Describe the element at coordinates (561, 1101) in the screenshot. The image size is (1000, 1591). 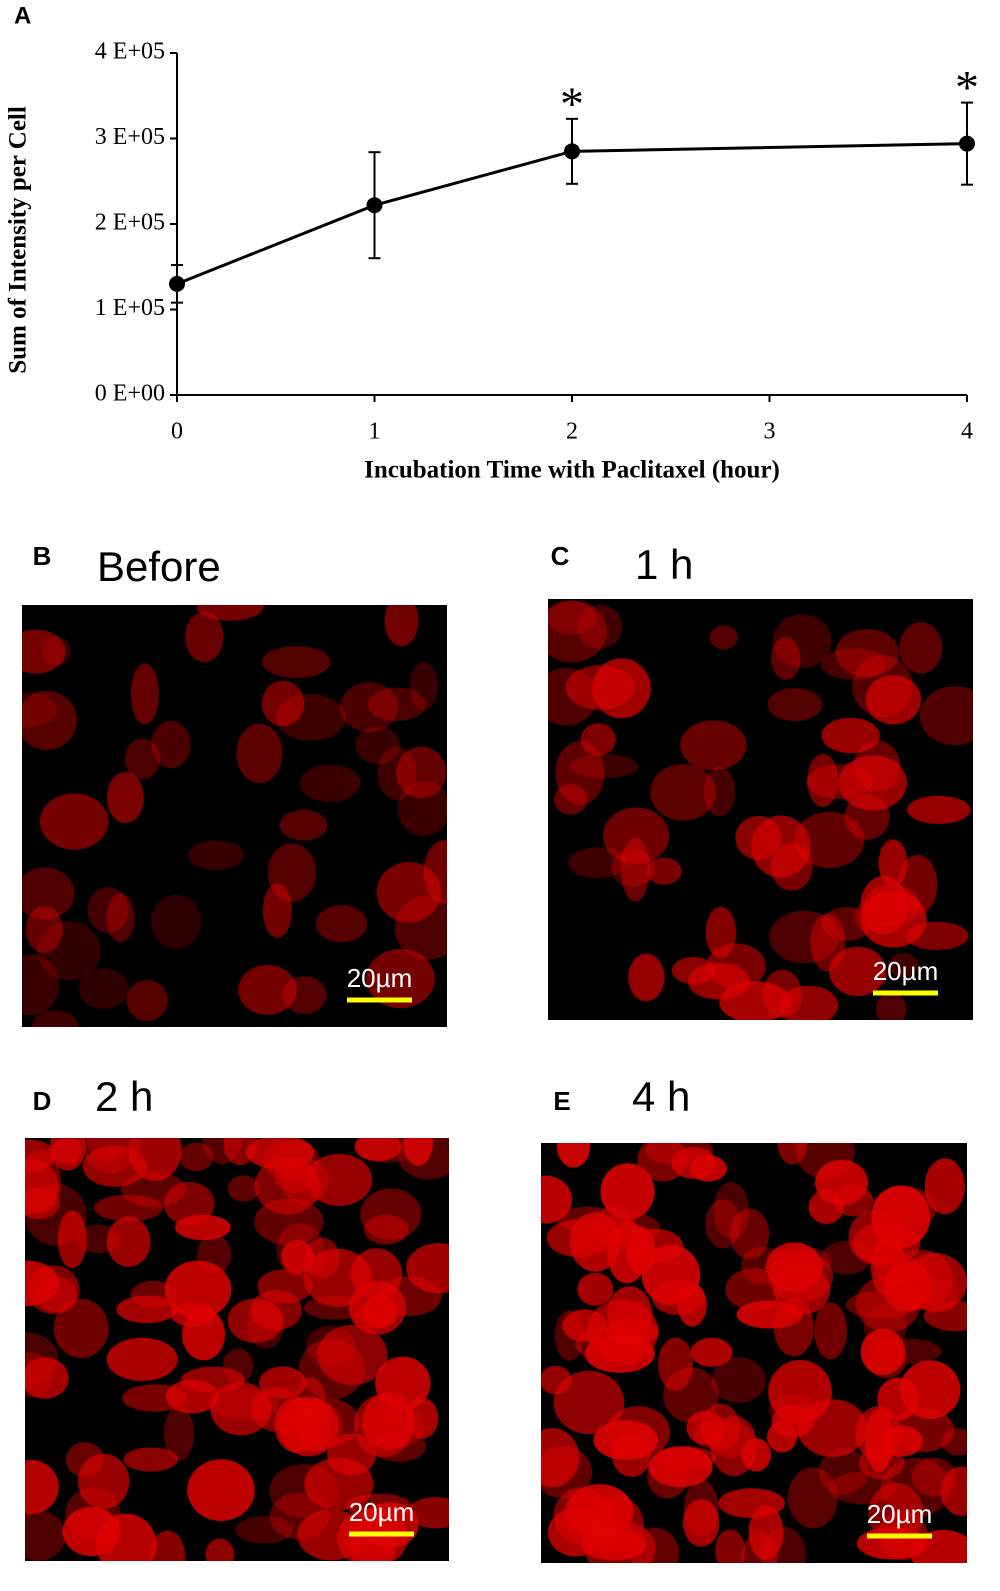
I see `panel-label: E` at that location.